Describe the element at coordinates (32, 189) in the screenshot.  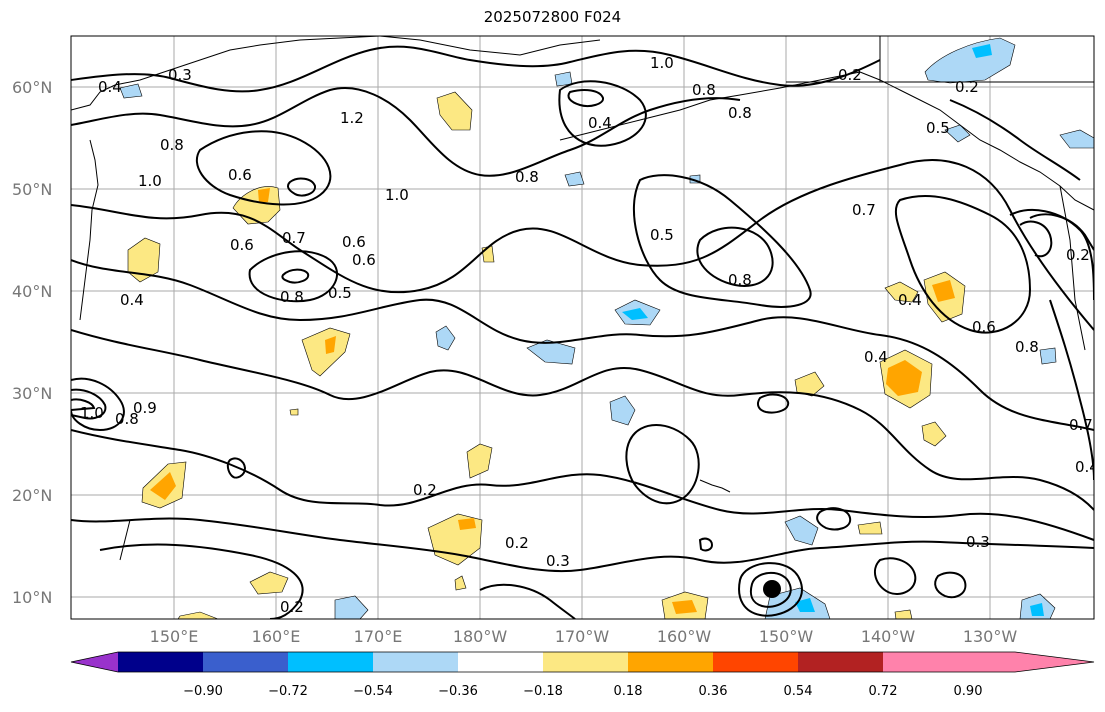
I see `lat-label-50n: 50°N` at that location.